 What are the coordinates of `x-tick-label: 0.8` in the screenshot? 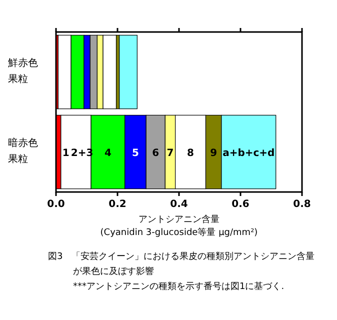 It's located at (302, 204).